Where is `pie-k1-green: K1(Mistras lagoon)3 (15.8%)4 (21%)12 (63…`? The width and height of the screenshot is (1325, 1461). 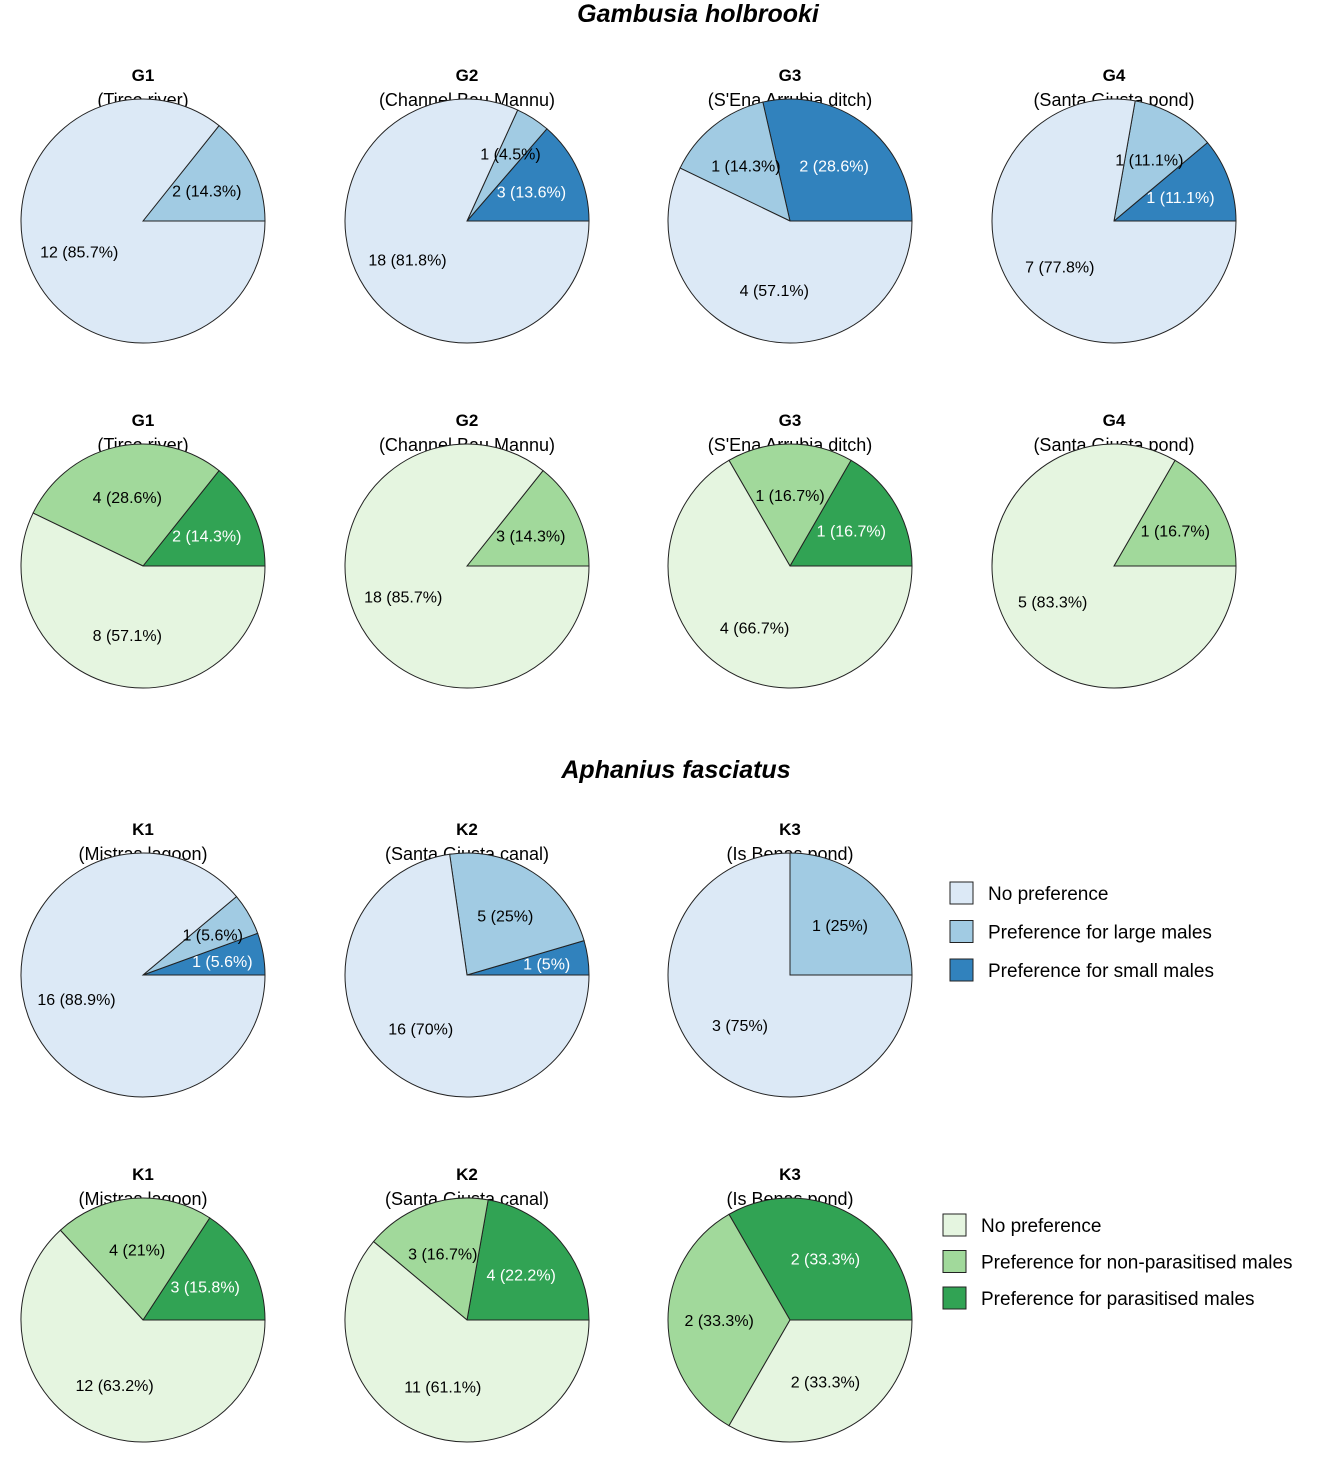 pie-k1-green: K1(Mistras lagoon)3 (15.8%)4 (21%)12 (63… is located at coordinates (143, 1304).